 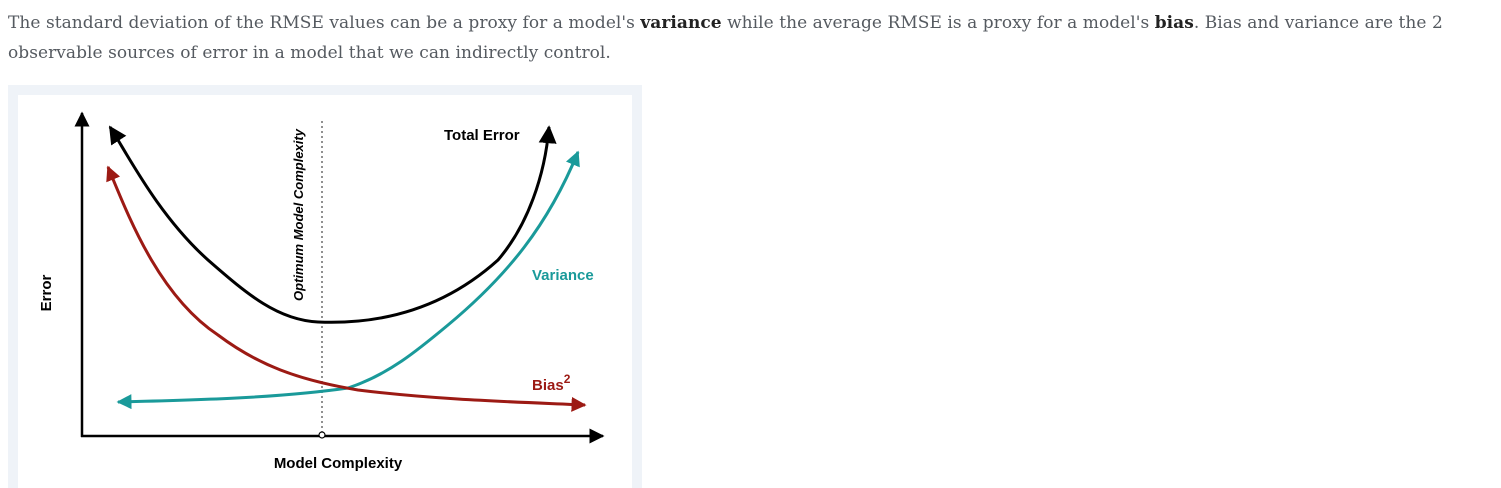 I want to click on y-axis-label: Error, so click(x=46, y=293).